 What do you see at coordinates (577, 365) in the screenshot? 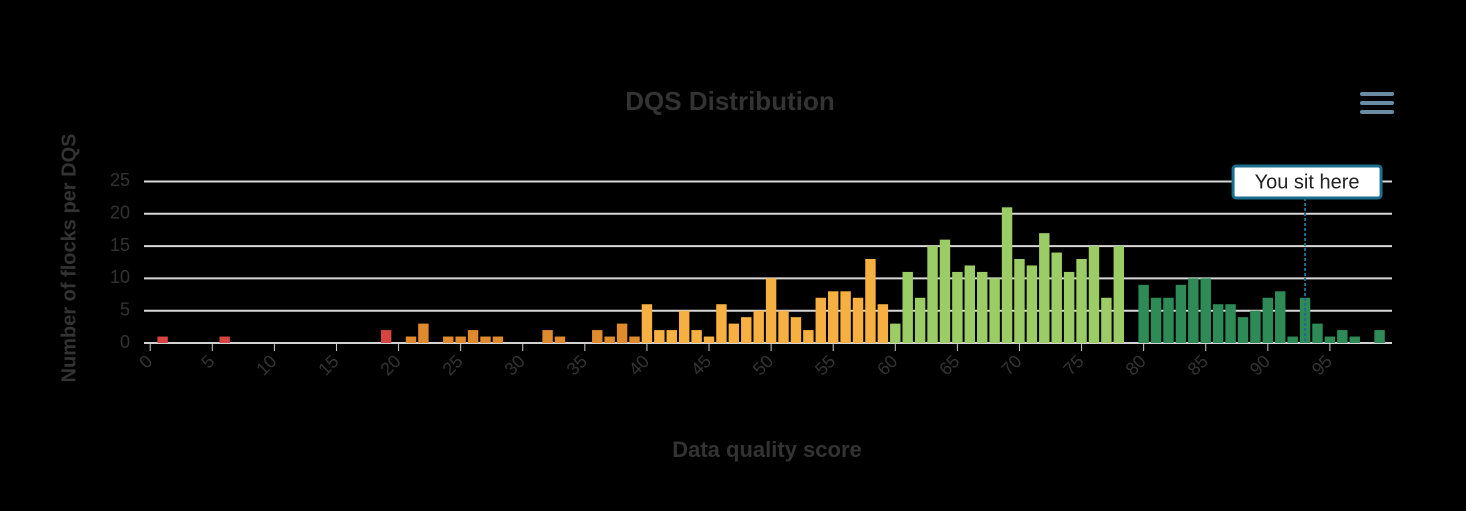
I see `x-tick-label: 35` at bounding box center [577, 365].